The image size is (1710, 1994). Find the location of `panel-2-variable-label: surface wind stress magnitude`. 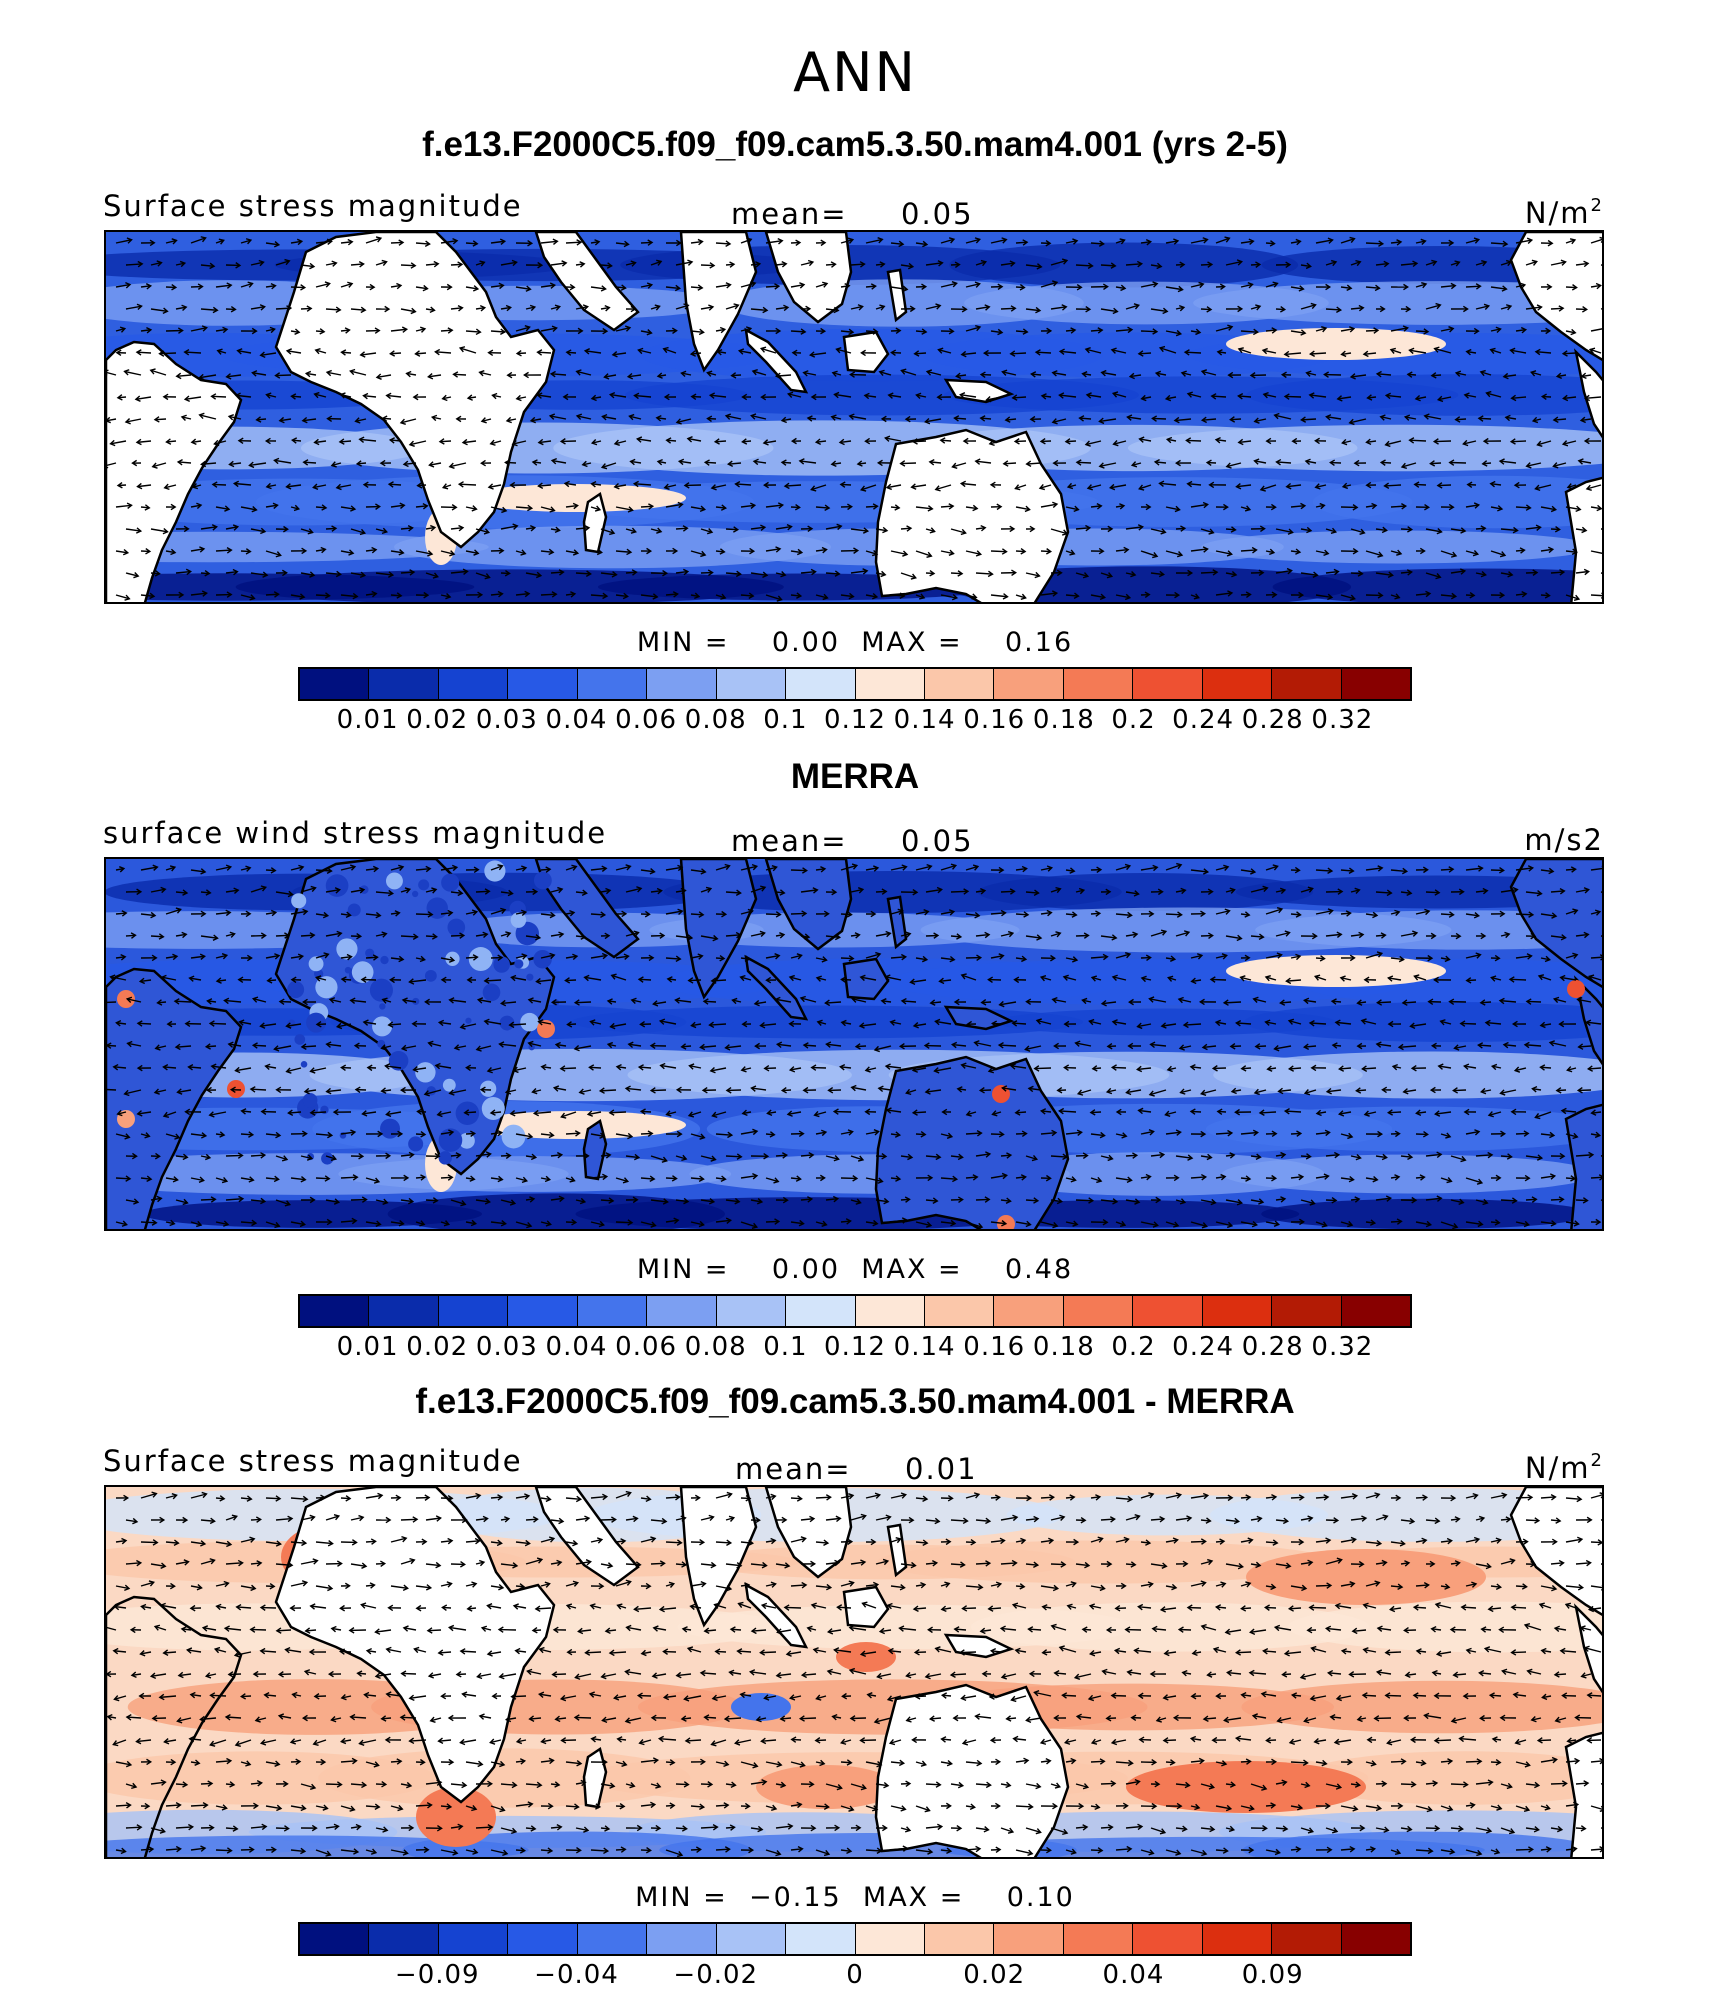

panel-2-variable-label: surface wind stress magnitude is located at coordinates (355, 833).